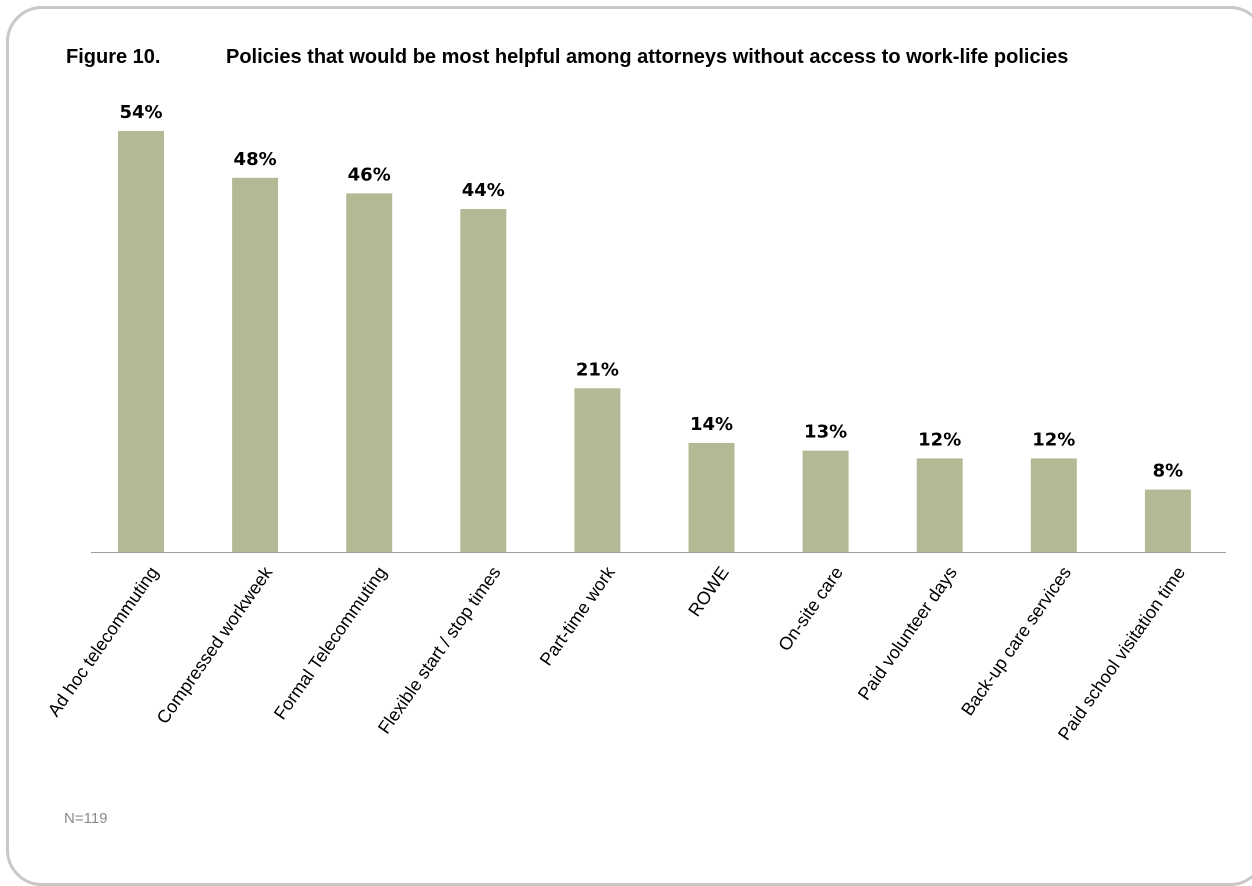  What do you see at coordinates (1168, 471) in the screenshot?
I see `bar-value-label: 8%` at bounding box center [1168, 471].